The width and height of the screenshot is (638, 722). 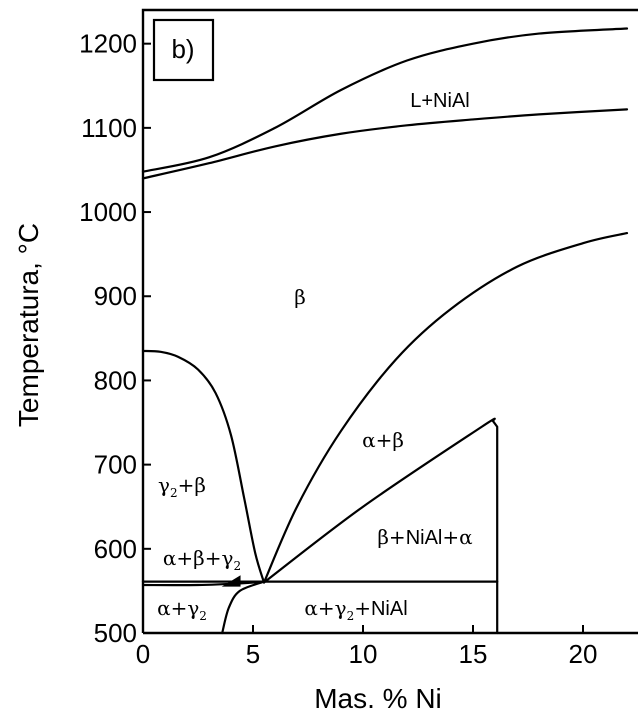 What do you see at coordinates (383, 440) in the screenshot?
I see `region-label-alpha-beta: α+β` at bounding box center [383, 440].